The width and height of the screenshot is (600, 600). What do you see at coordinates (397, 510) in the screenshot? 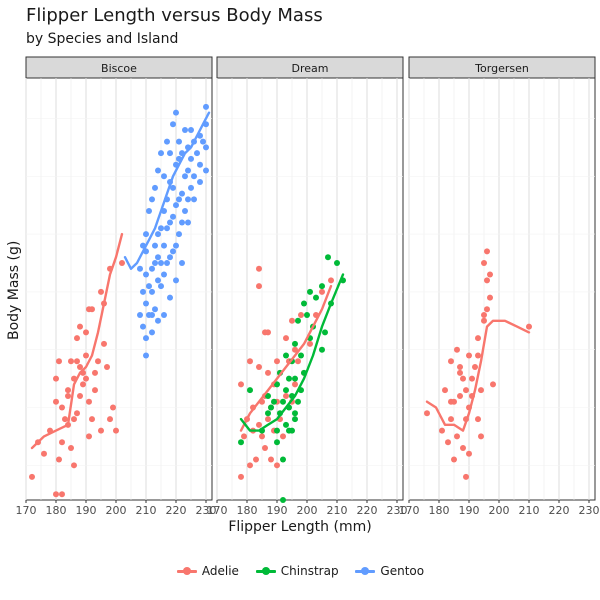
I see `x-tick-label: 230` at bounding box center [397, 510].